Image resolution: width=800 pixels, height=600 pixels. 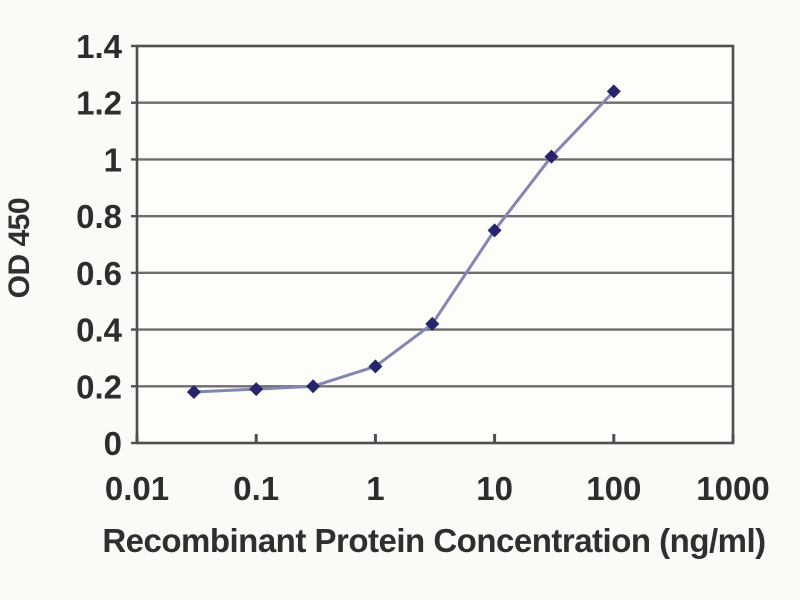 I want to click on y-axis-title-wrap: OD 450, so click(x=20, y=248).